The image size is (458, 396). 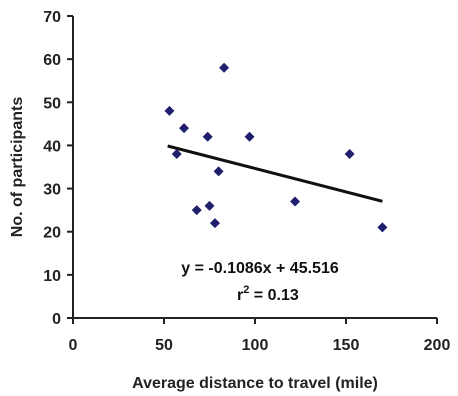 What do you see at coordinates (52, 103) in the screenshot?
I see `y-tick-label: 50` at bounding box center [52, 103].